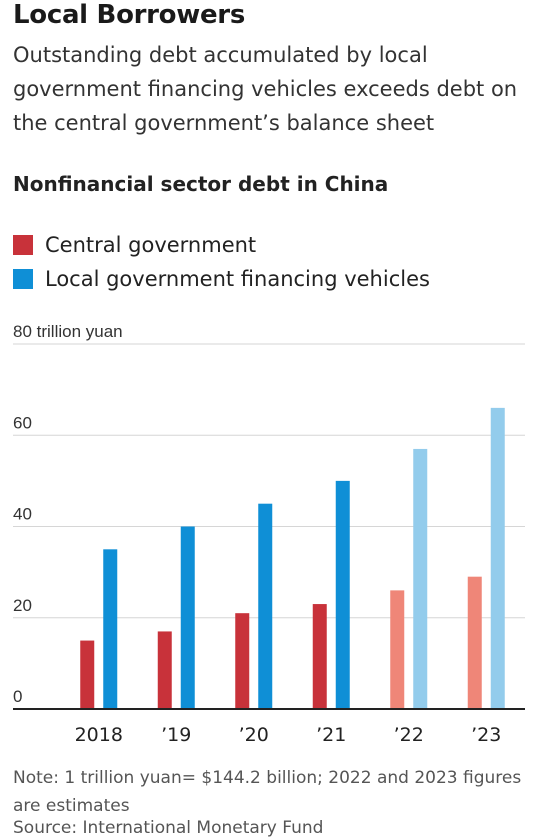  I want to click on y-tick-label: 20, so click(22, 605).